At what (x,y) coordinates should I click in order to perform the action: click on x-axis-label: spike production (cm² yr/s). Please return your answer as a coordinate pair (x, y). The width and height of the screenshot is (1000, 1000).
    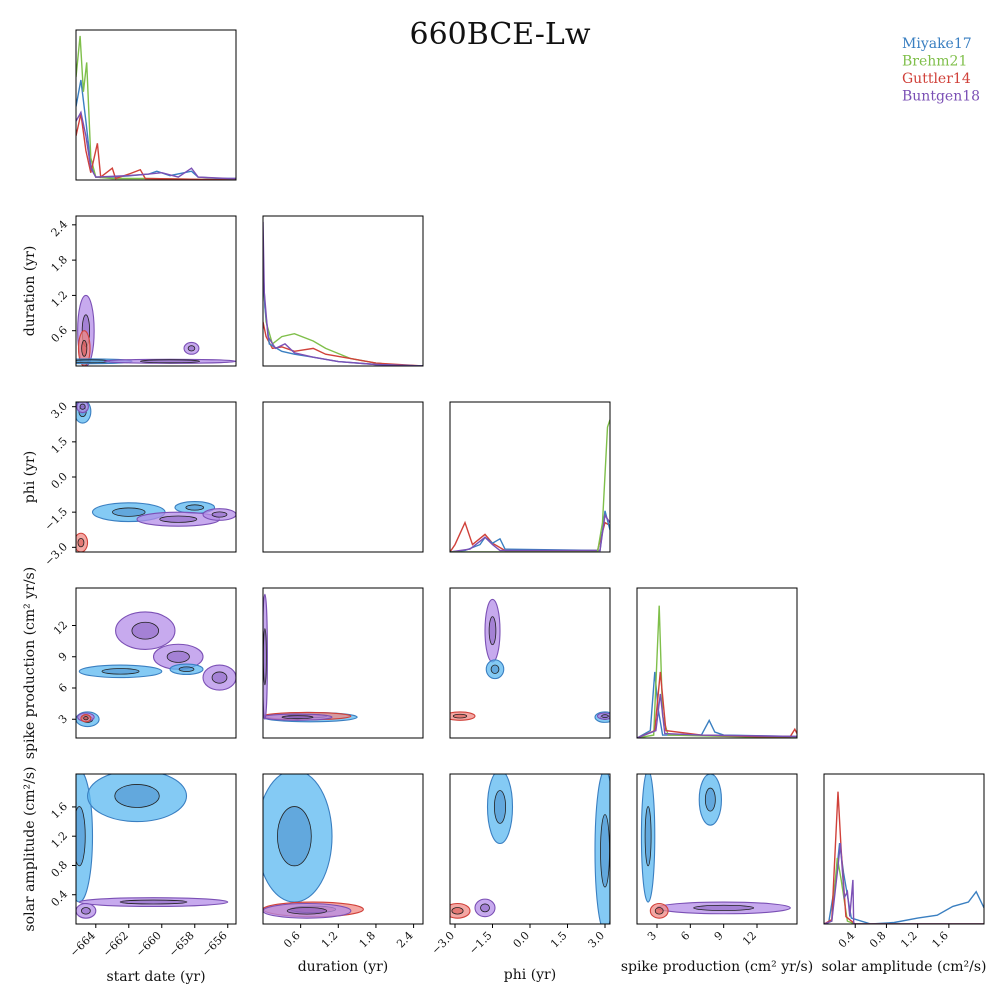
    Looking at the image, I should click on (717, 967).